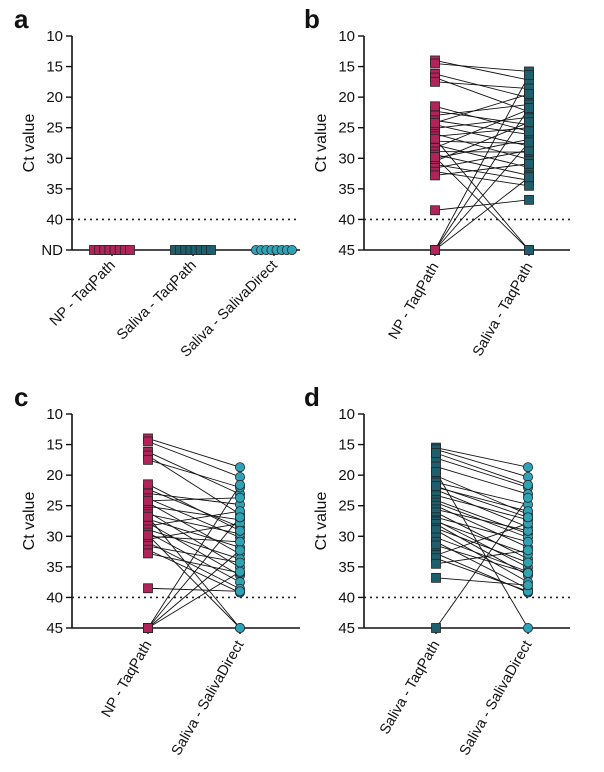  I want to click on y-tick-label: 20, so click(54, 475).